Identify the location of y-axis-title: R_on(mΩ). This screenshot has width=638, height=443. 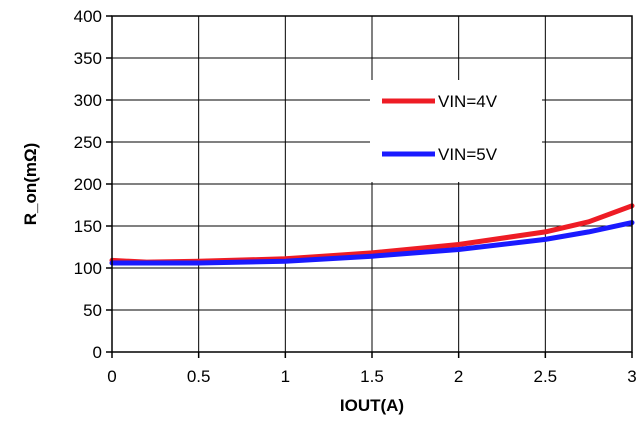
(30, 184).